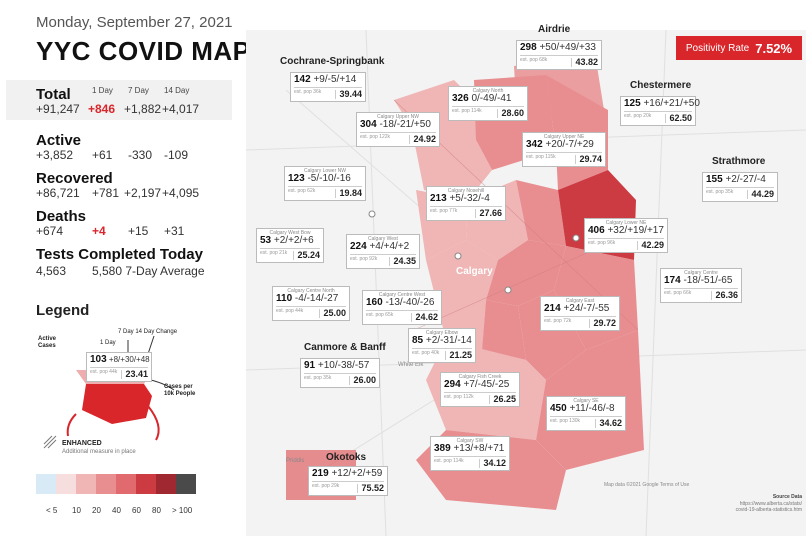 The image size is (806, 536). Describe the element at coordinates (438, 198) in the screenshot. I see `nosehill-active: 213` at that location.